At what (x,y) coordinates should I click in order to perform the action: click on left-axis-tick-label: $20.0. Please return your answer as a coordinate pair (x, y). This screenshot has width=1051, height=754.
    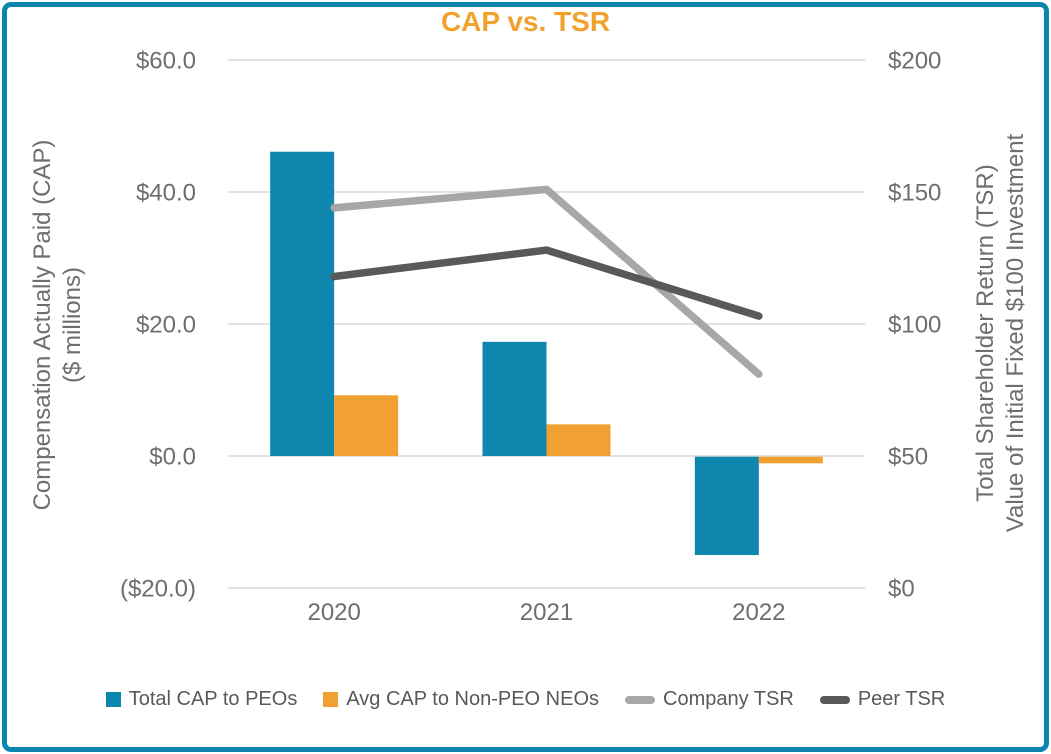
    Looking at the image, I should click on (166, 325).